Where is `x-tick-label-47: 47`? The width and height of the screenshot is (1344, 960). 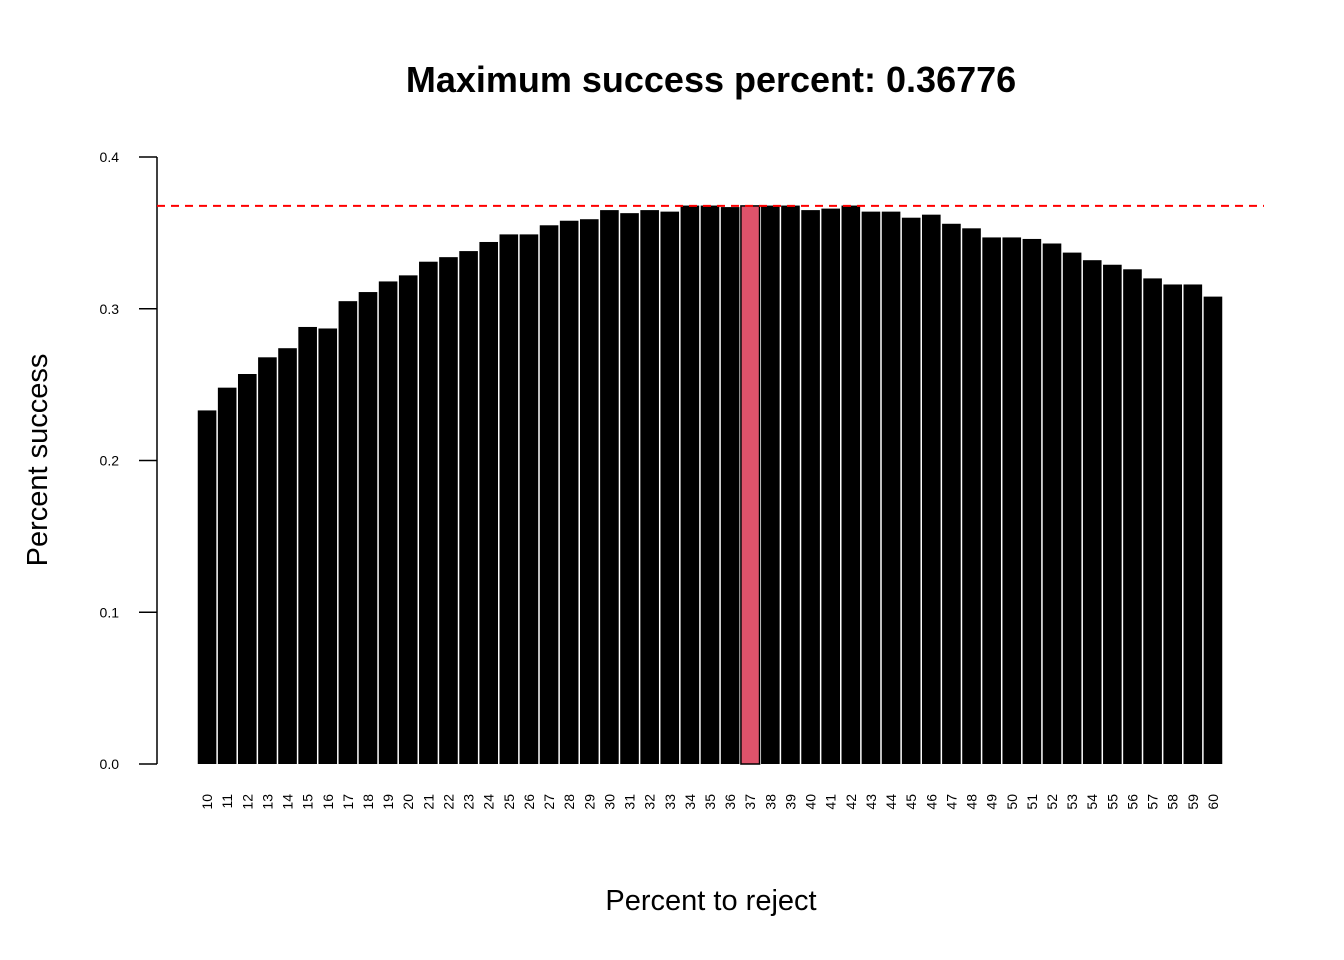 x-tick-label-47: 47 is located at coordinates (951, 802).